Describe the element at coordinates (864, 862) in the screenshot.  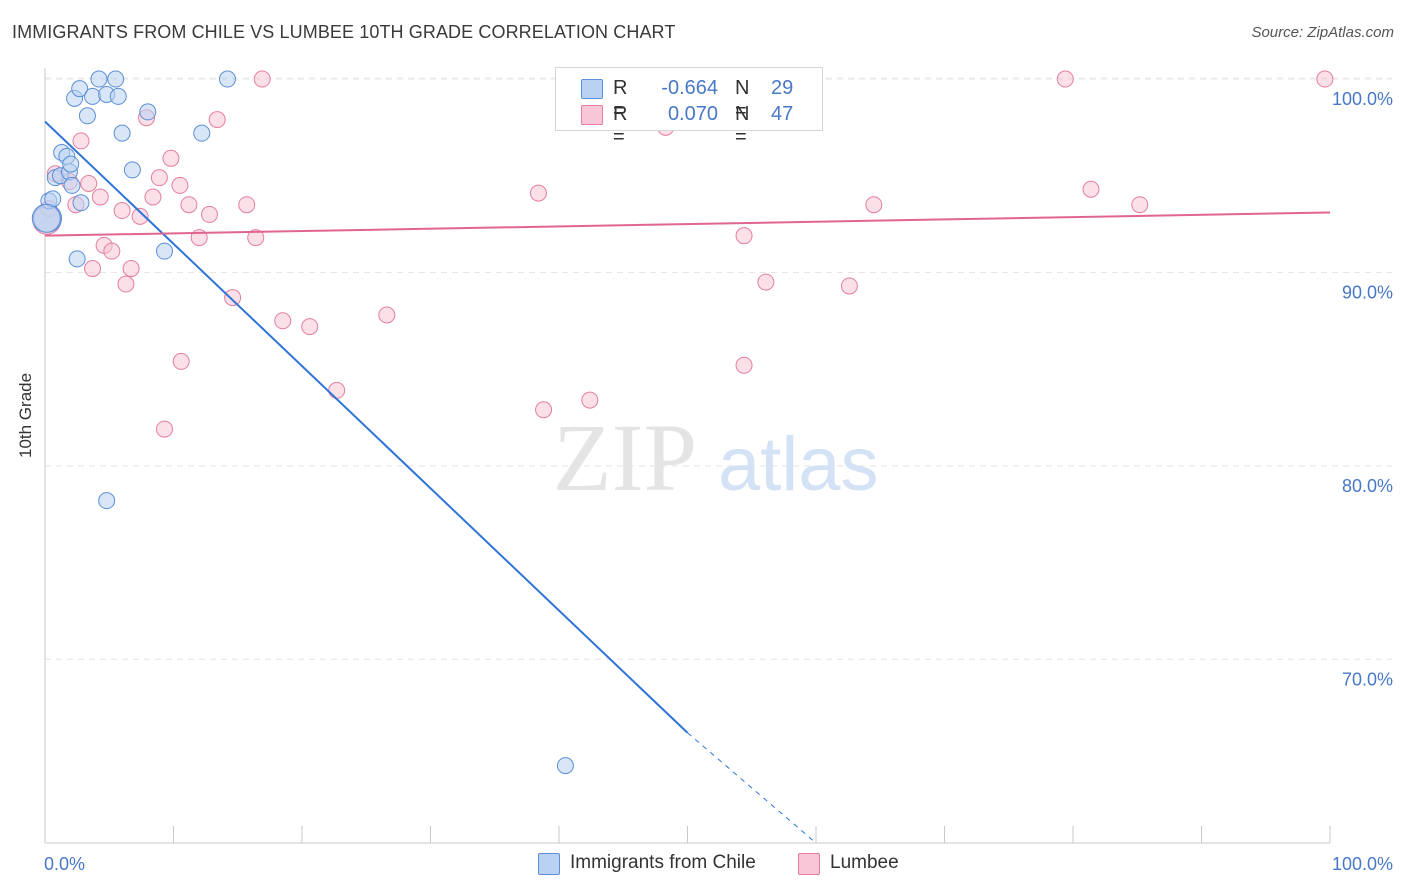
I see `bottom-legend-lumbee-label: Lumbee` at that location.